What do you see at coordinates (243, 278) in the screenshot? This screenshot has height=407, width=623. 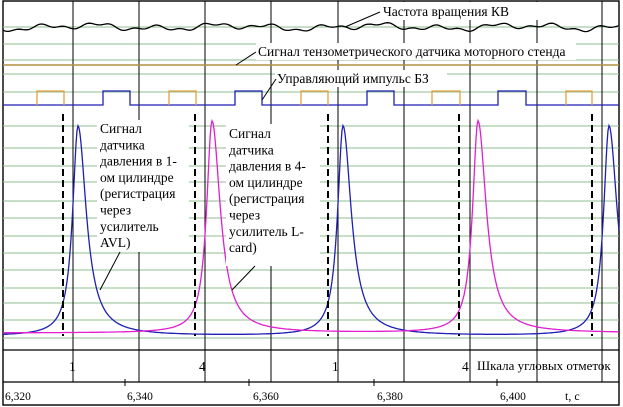 I see `cyl4-leader` at bounding box center [243, 278].